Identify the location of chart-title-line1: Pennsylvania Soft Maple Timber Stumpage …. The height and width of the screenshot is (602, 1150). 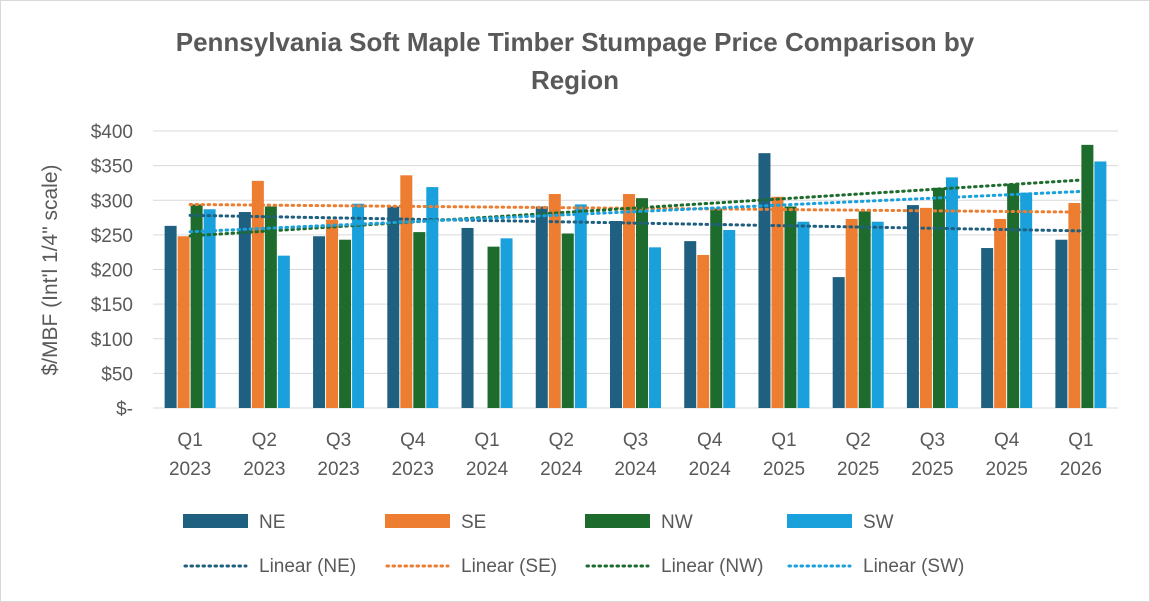
(575, 42).